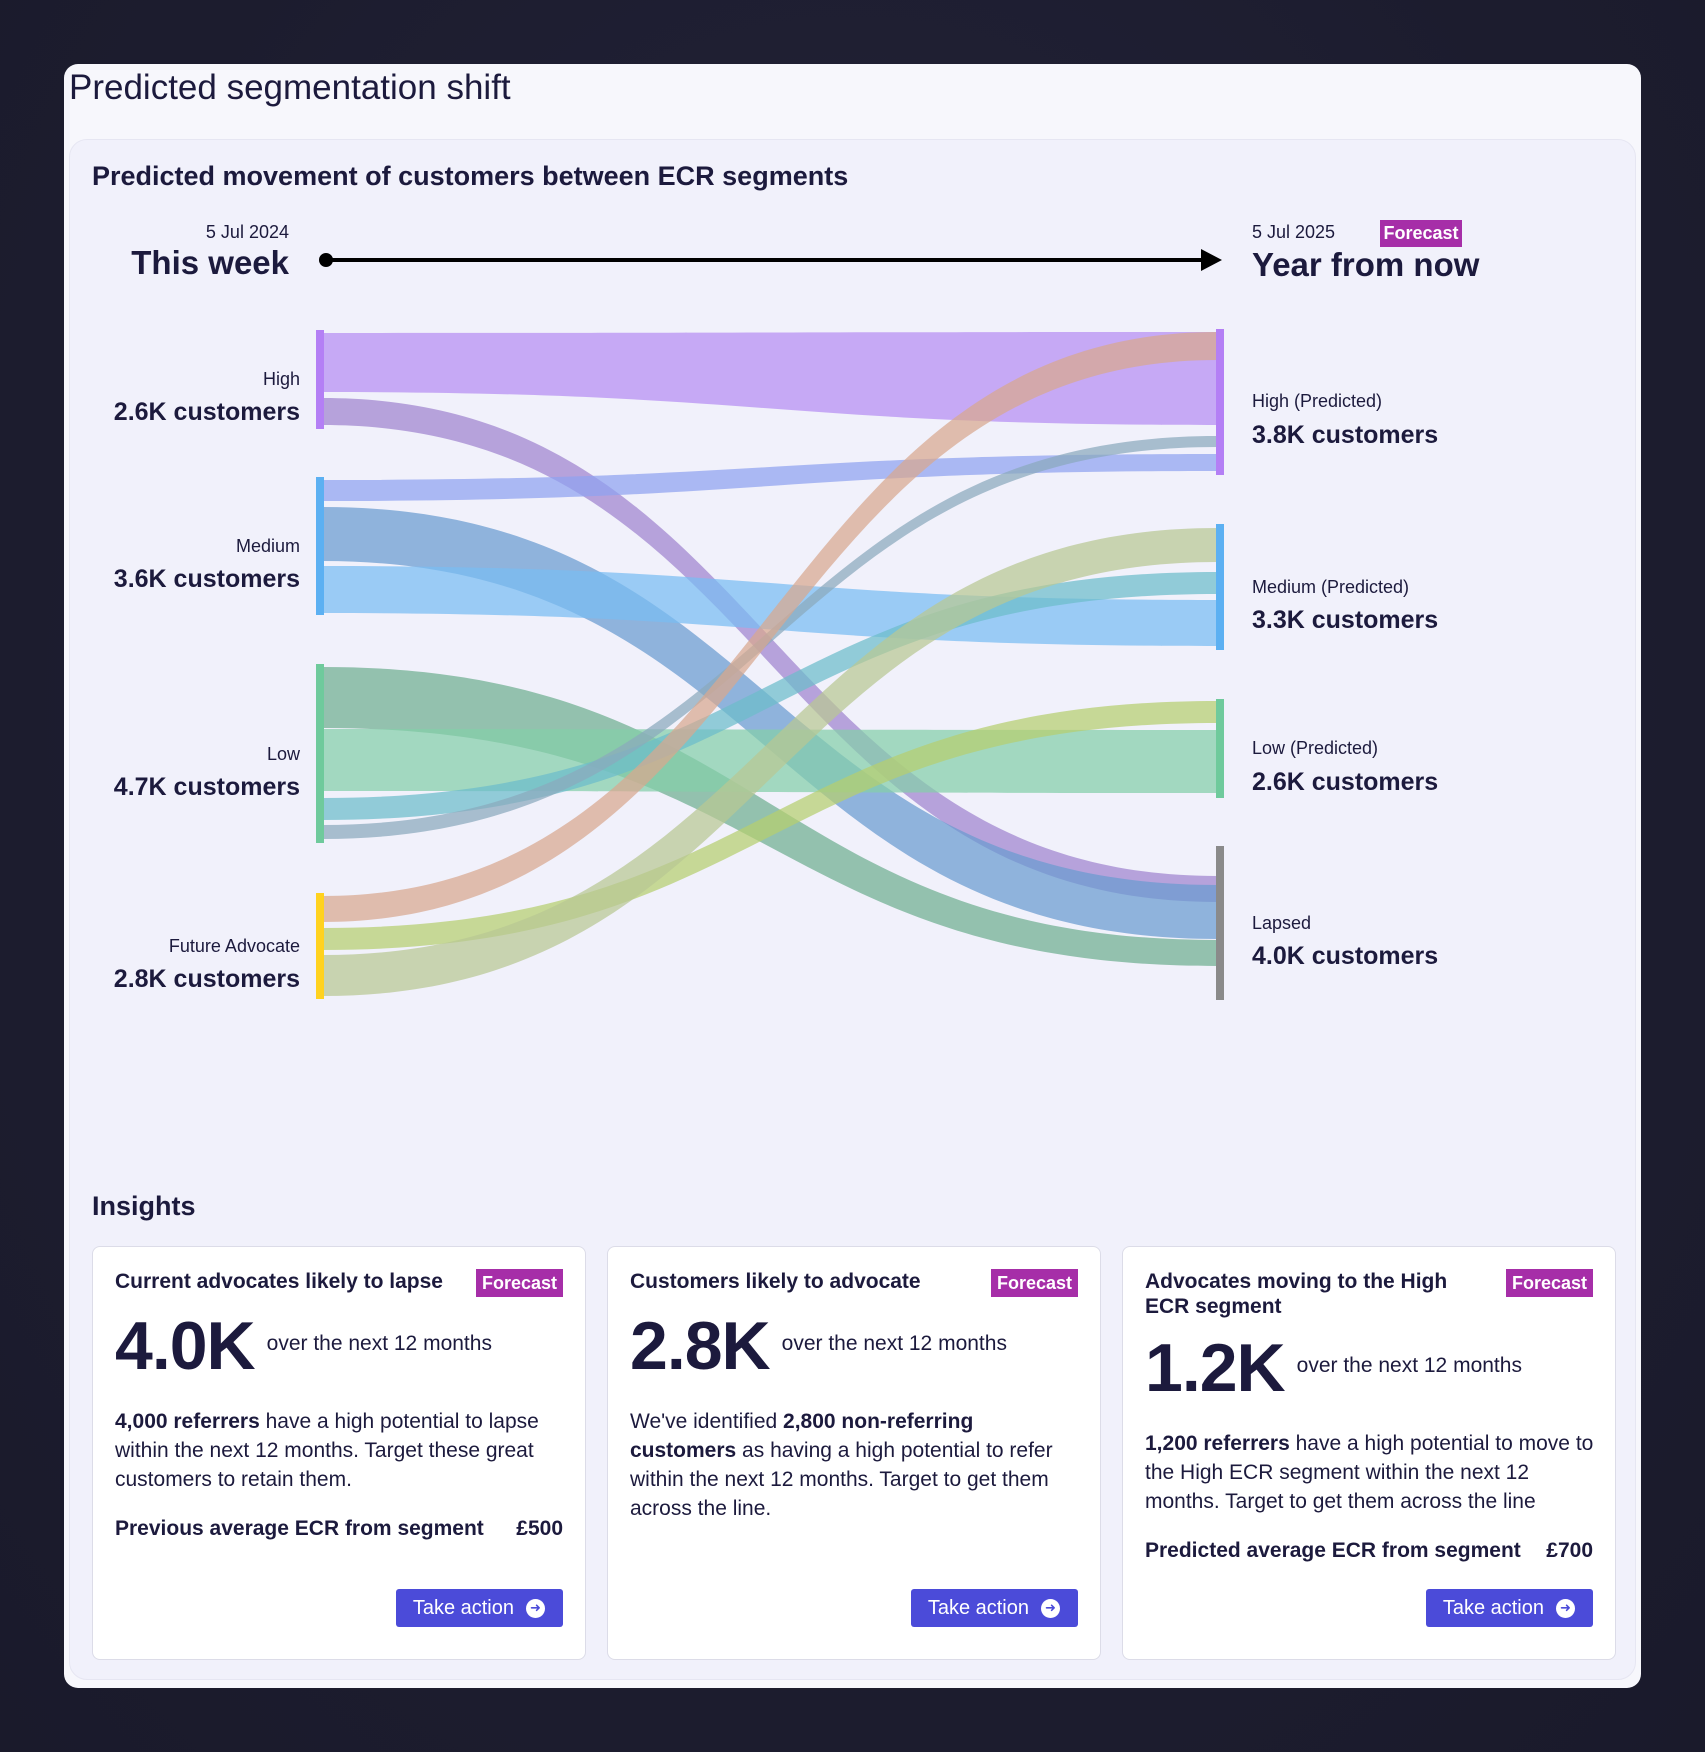 The height and width of the screenshot is (1752, 1705). What do you see at coordinates (1315, 748) in the screenshot?
I see `target-label-low: Low (Predicted)` at bounding box center [1315, 748].